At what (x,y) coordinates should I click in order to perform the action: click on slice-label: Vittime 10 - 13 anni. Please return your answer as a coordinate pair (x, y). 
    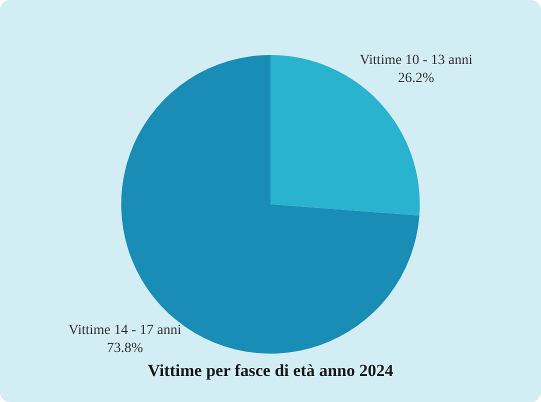
    Looking at the image, I should click on (416, 60).